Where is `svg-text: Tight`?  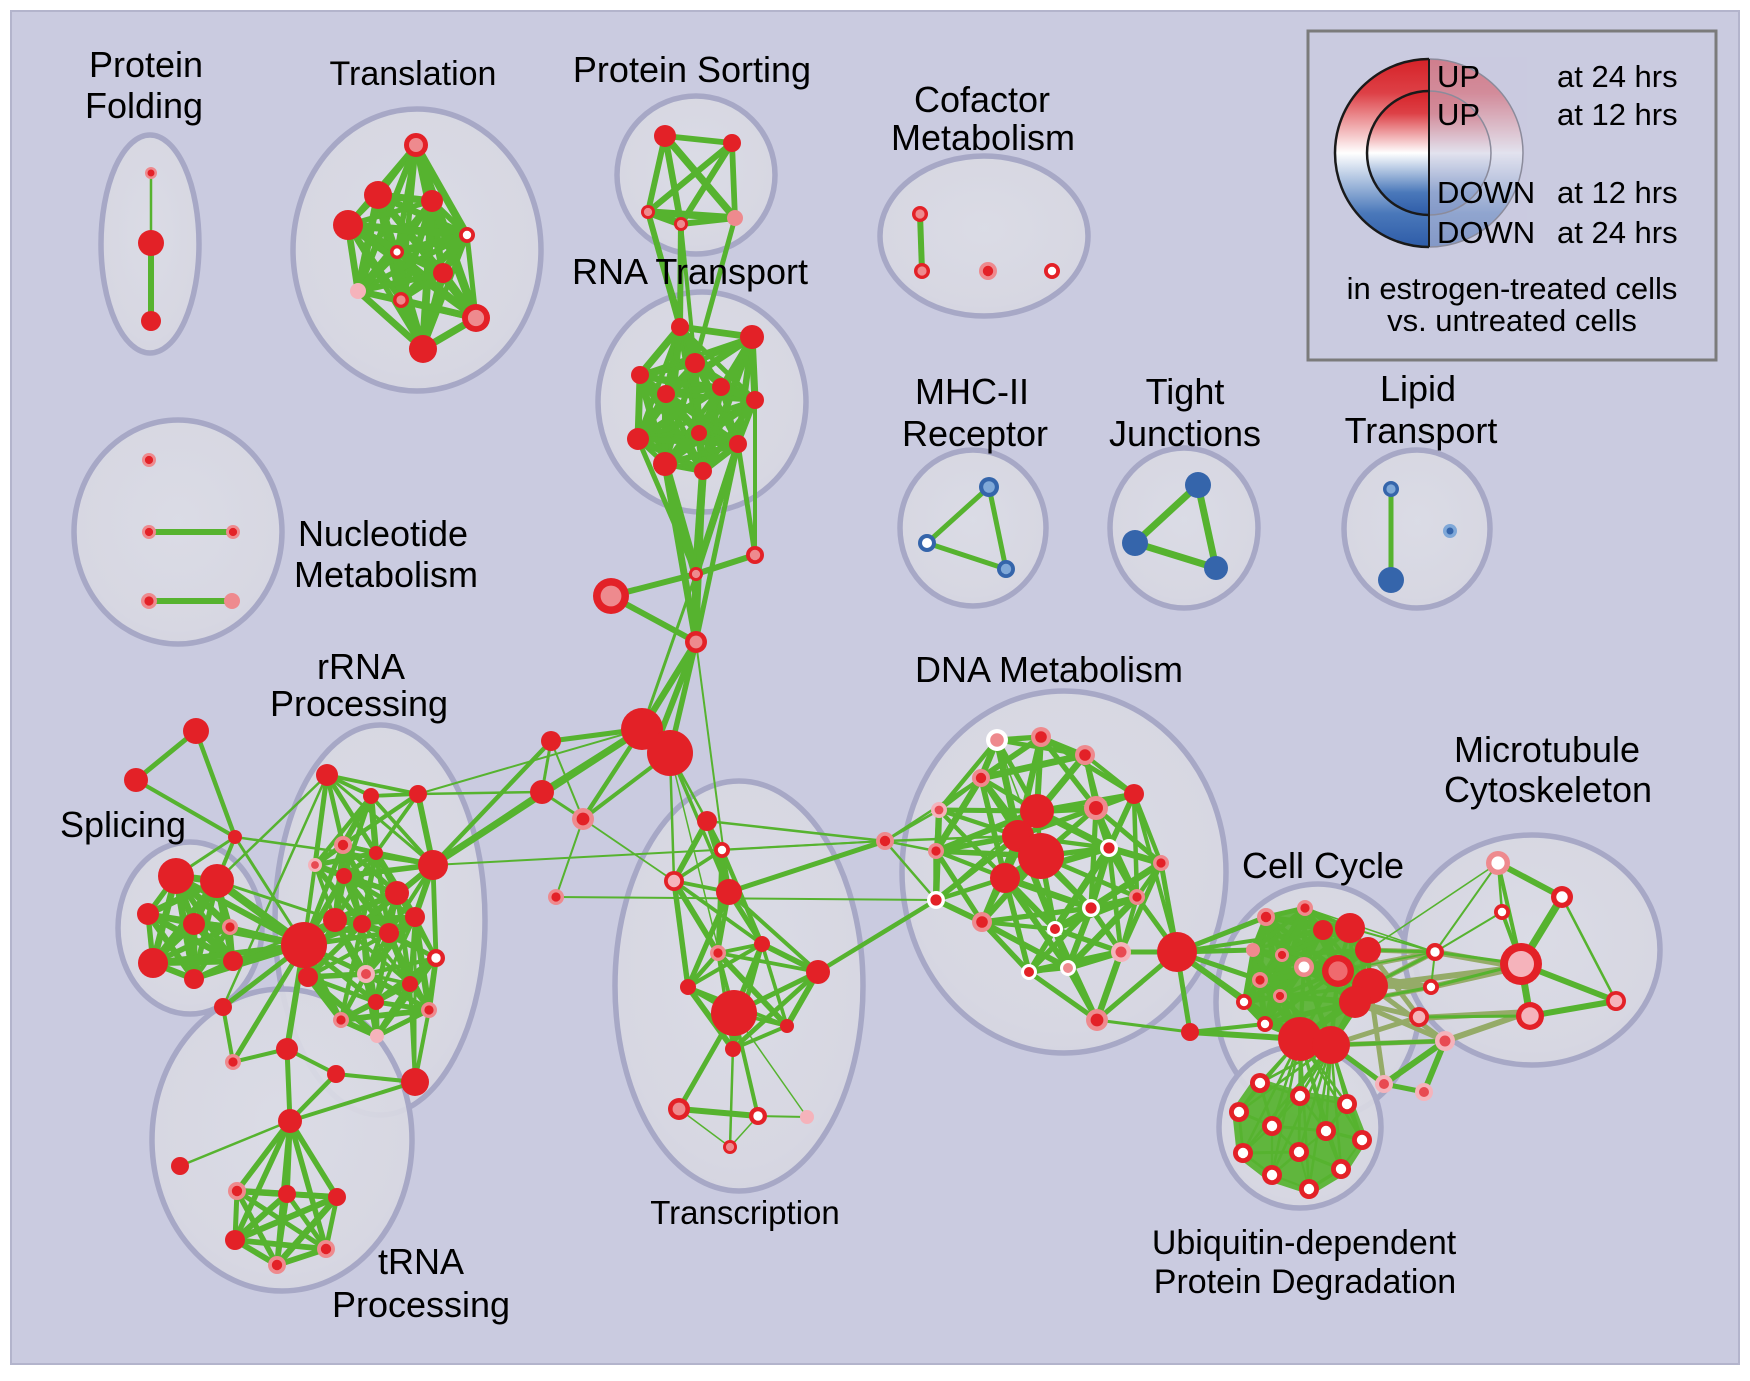
svg-text: Tight is located at coordinates (1185, 391).